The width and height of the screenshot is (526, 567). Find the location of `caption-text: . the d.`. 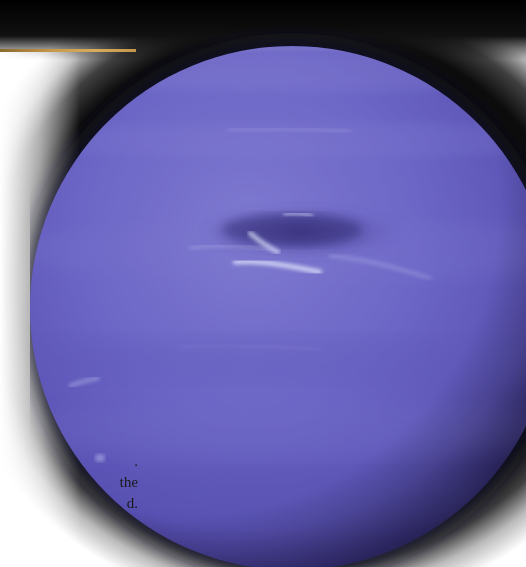

caption-text: . the d. is located at coordinates (129, 483).